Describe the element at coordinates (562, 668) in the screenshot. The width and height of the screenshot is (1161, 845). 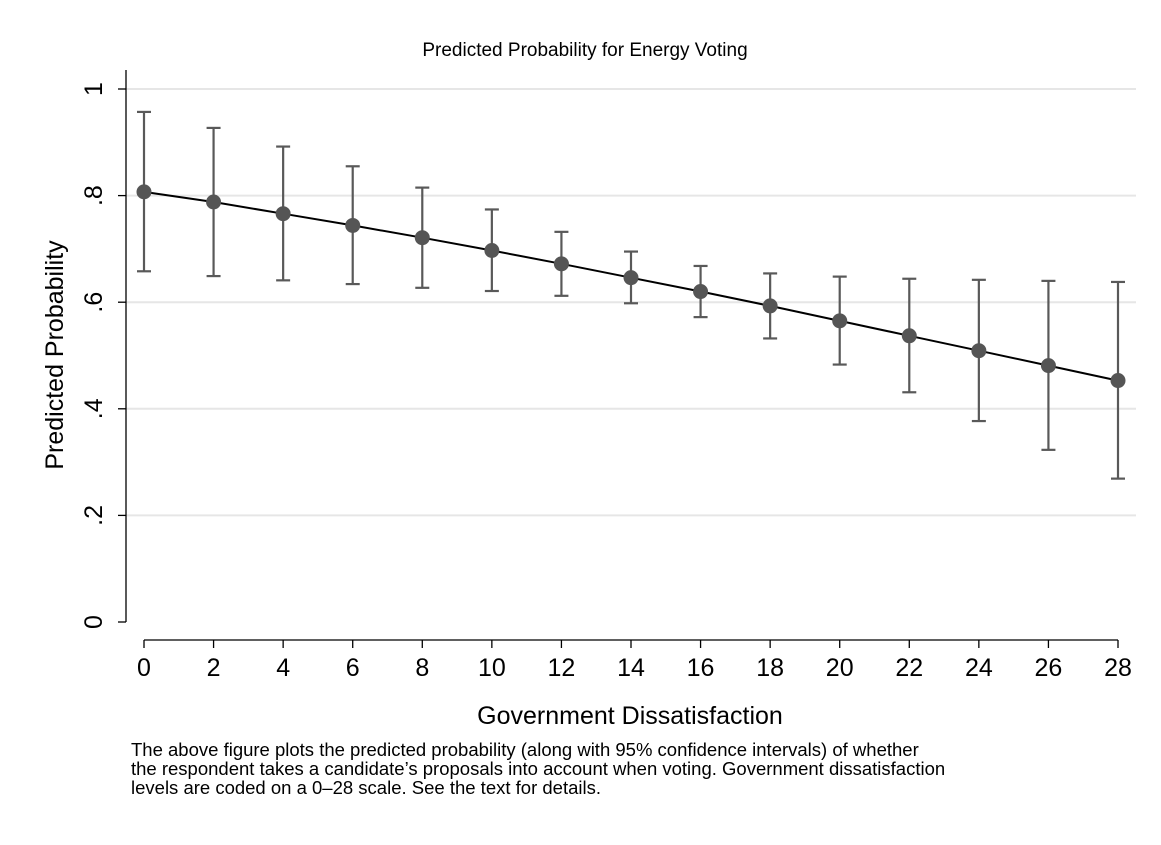
I see `x-tick-label: 12` at that location.